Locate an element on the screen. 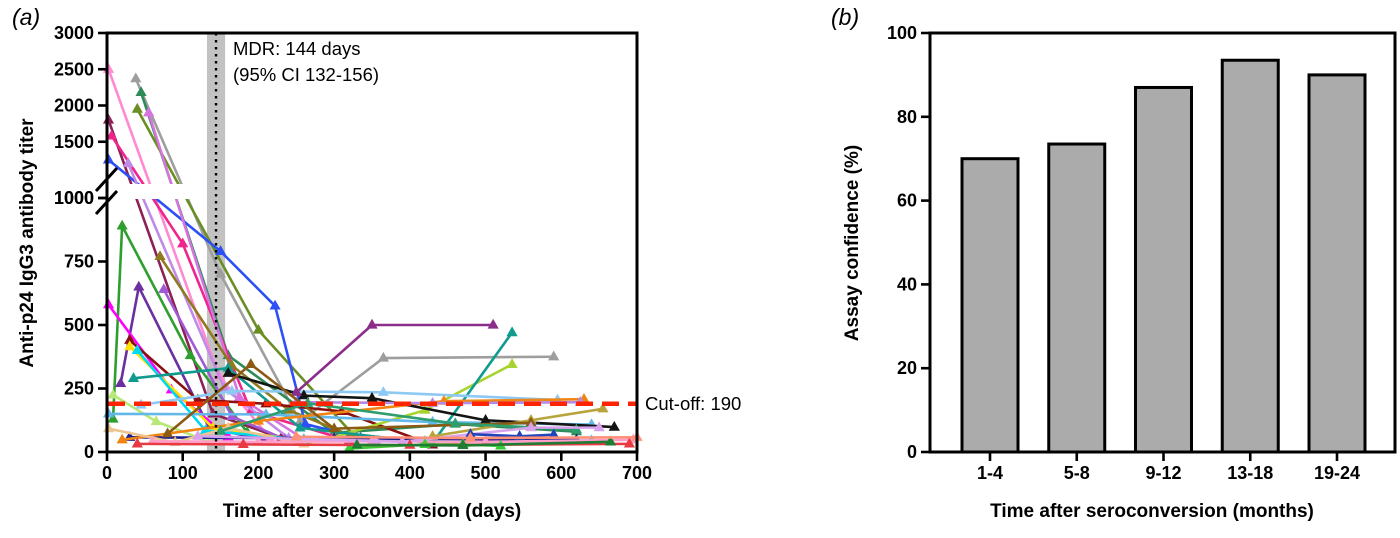 The image size is (1400, 538). mdr-ci-band-break-segment is located at coordinates (216, 191).